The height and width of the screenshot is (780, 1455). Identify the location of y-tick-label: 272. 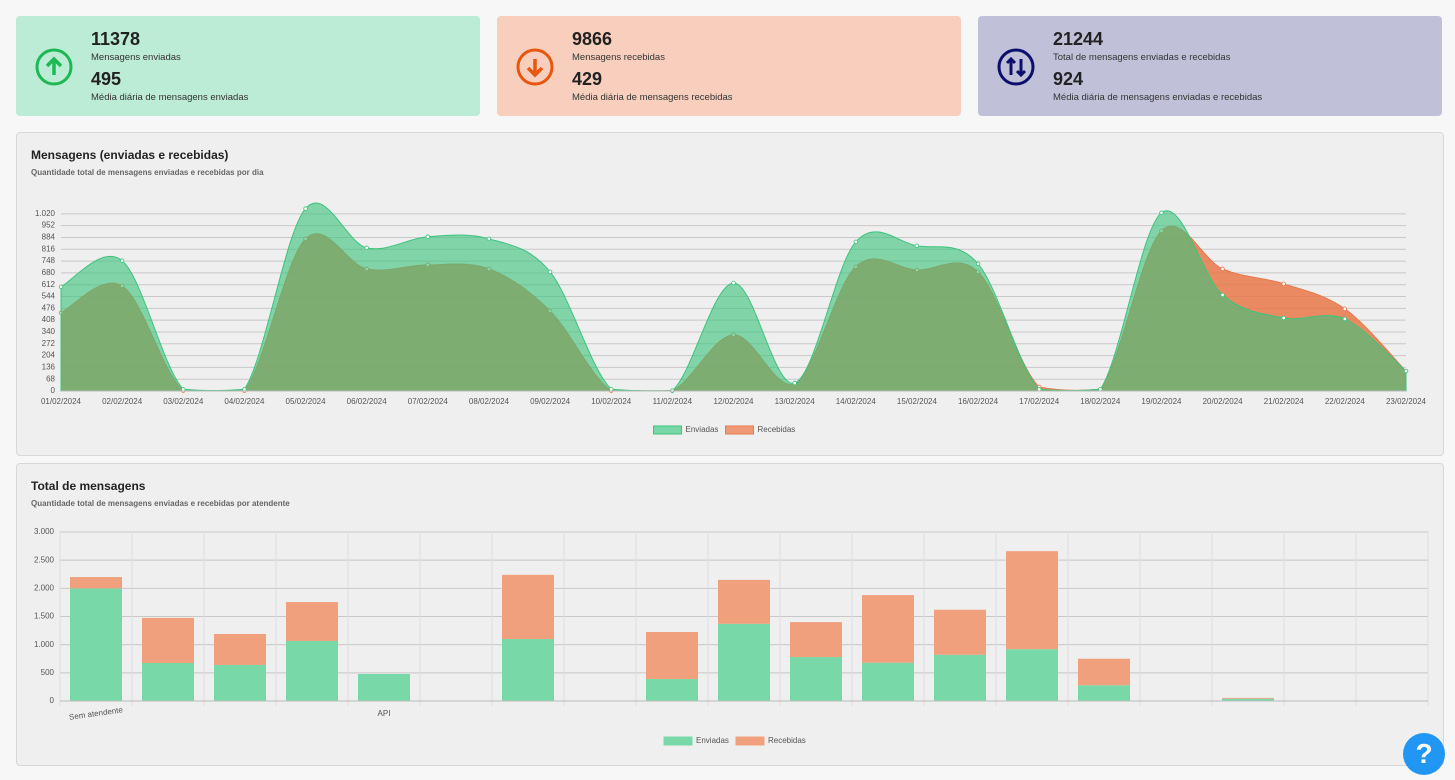
(49, 343).